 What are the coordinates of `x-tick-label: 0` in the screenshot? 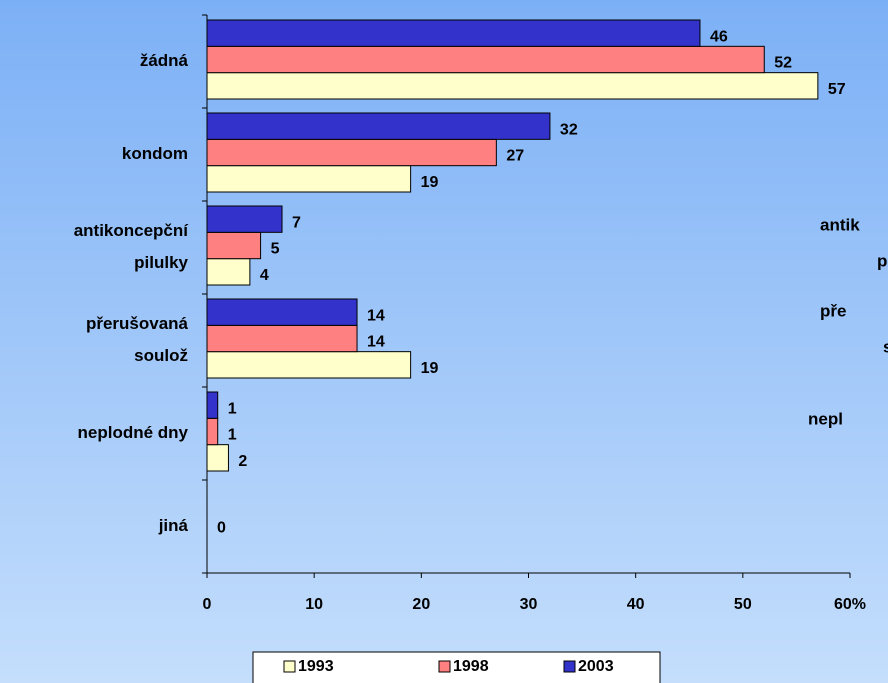 It's located at (207, 604).